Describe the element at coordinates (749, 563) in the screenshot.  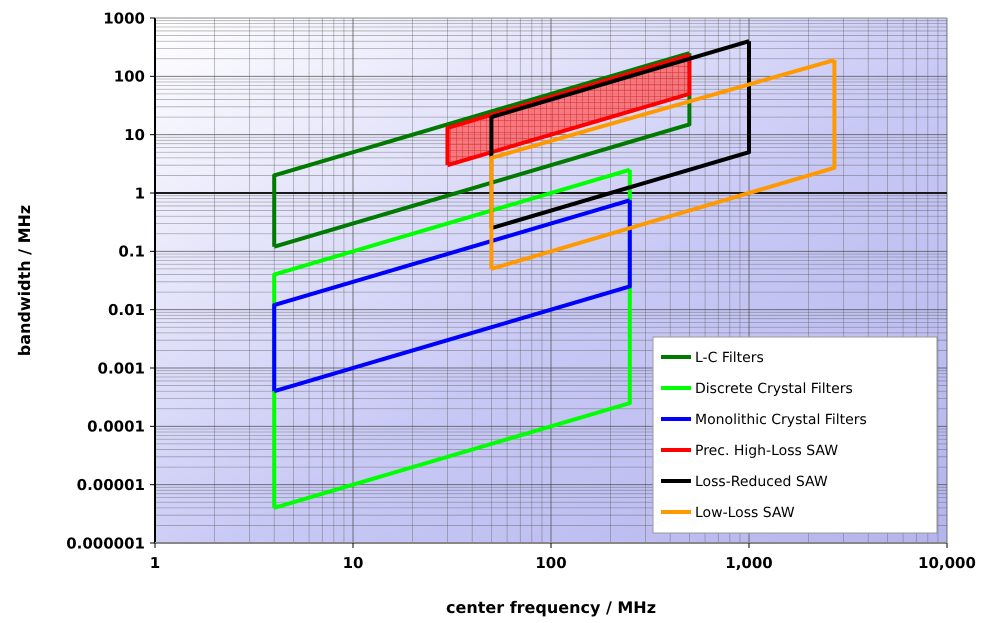
I see `x-tick-label: 1,000` at that location.